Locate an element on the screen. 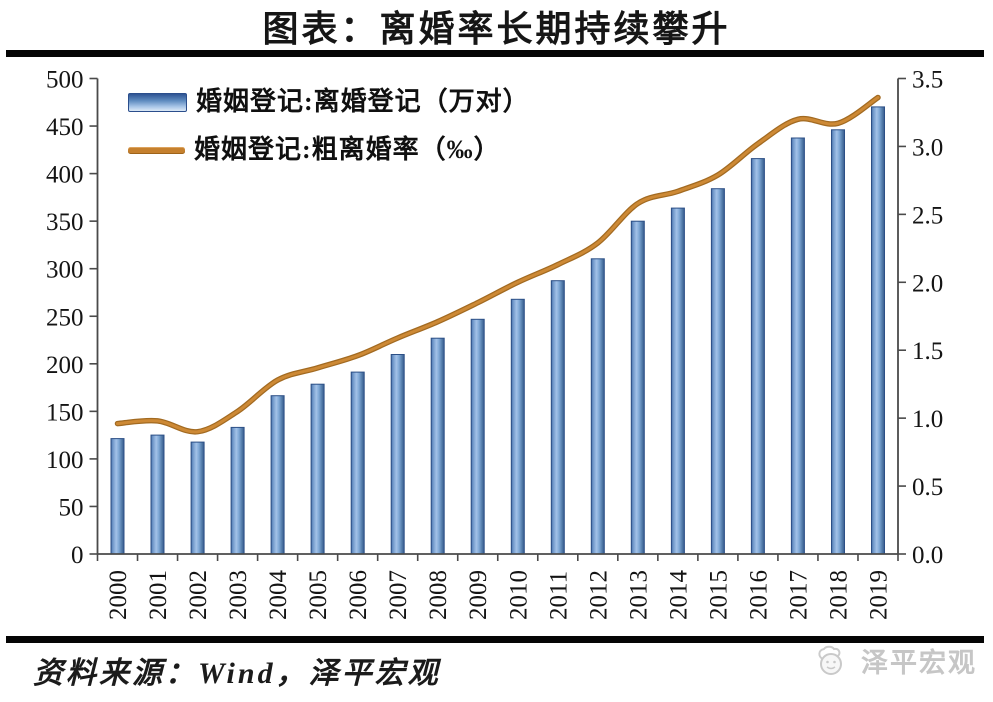  left-axis-tick-label: 450 is located at coordinates (65, 127).